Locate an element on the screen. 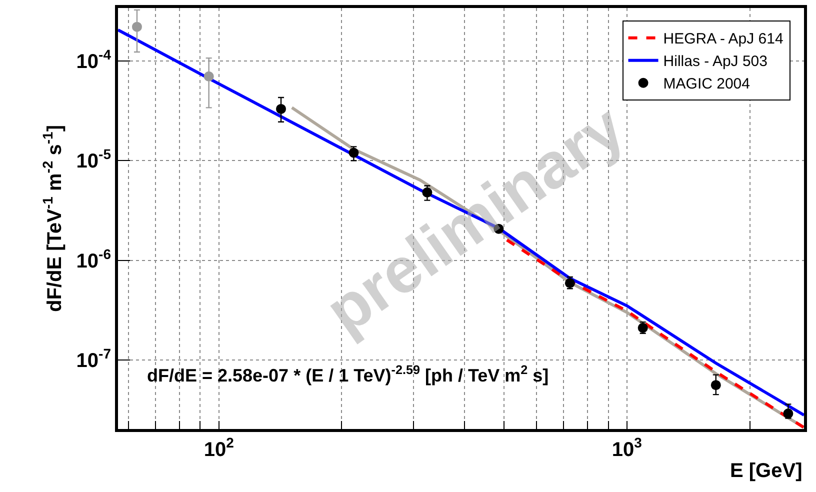  y-tick-label: 10$^{-5}$ is located at coordinates (94, 159).